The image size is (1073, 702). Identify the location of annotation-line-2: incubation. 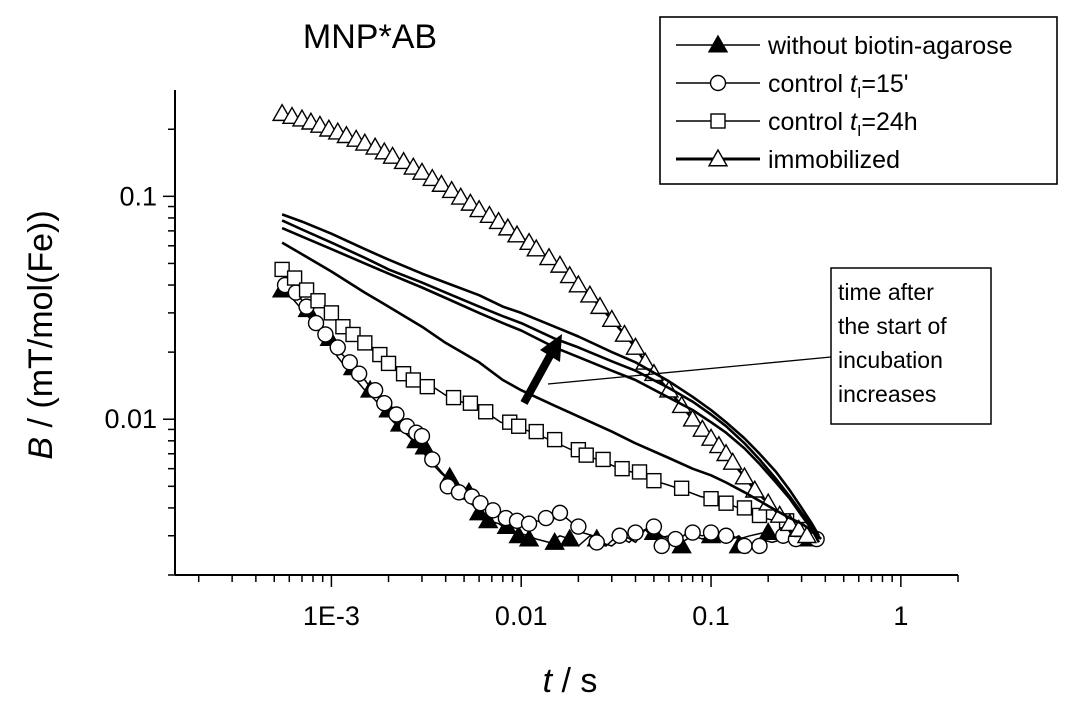
(890, 360).